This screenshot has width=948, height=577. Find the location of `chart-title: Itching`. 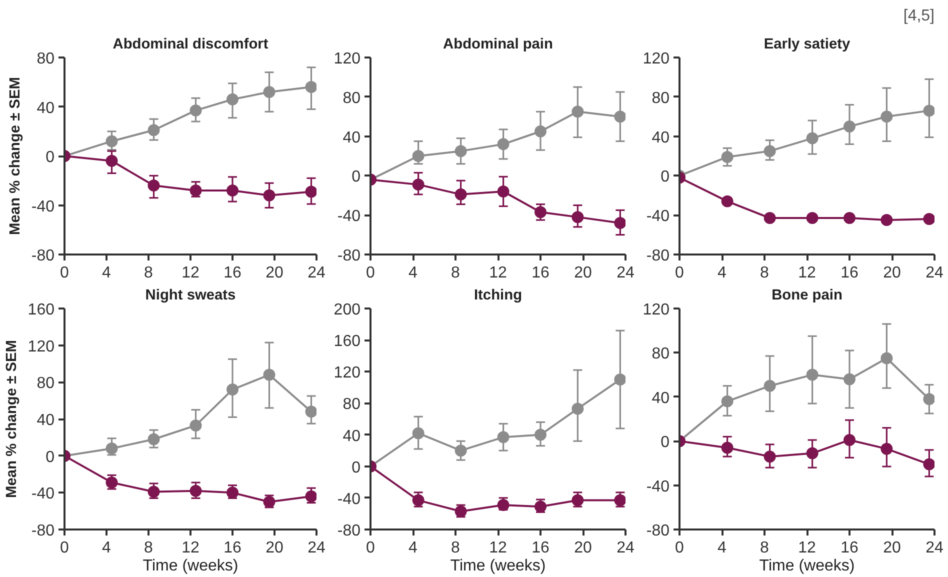

chart-title: Itching is located at coordinates (498, 296).